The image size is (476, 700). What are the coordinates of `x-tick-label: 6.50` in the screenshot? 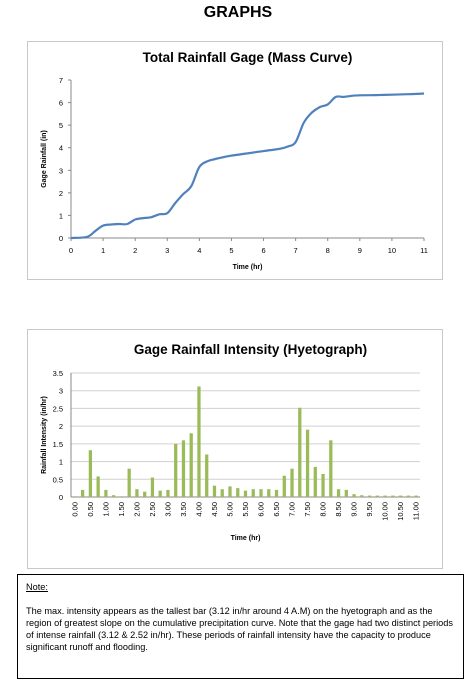 It's located at (276, 509).